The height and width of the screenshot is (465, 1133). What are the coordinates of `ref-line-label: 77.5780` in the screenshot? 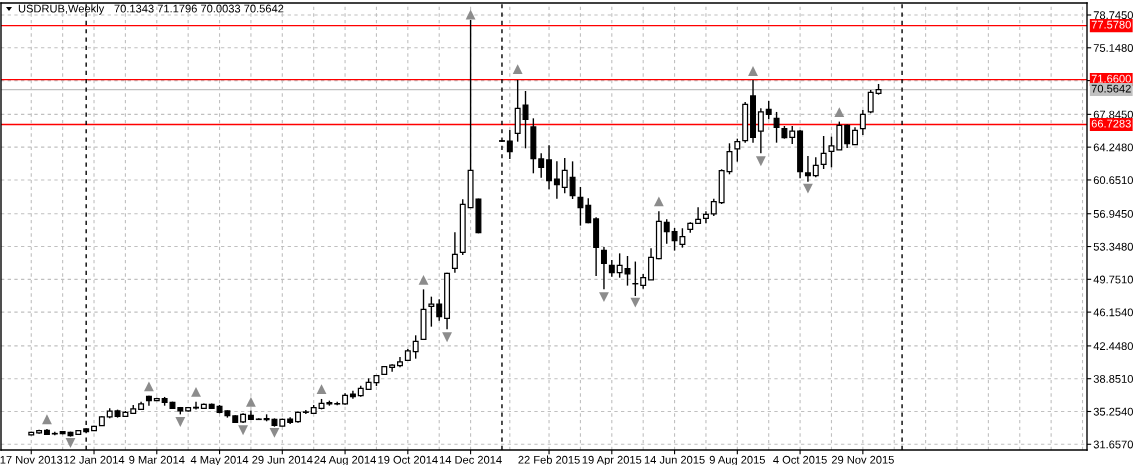 It's located at (1111, 24).